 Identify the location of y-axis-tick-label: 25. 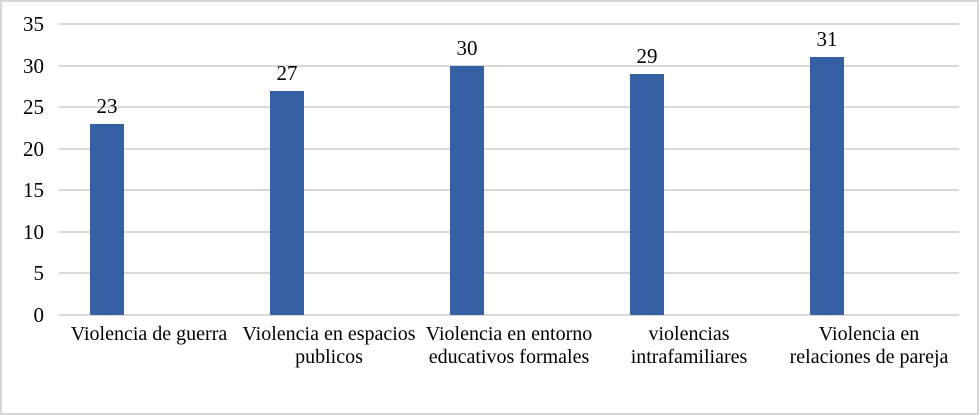
(33, 107).